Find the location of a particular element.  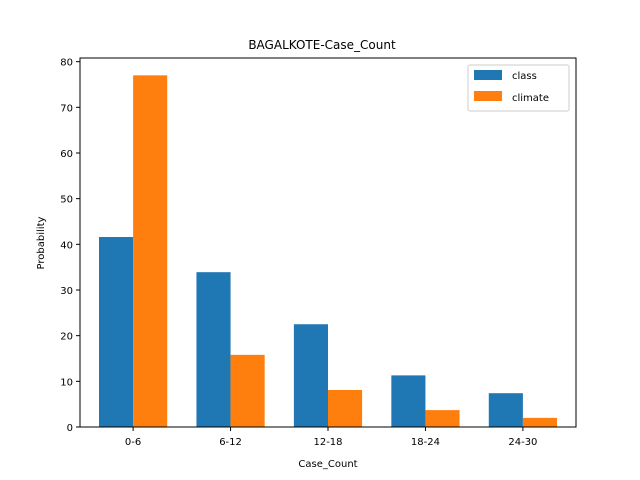

y-tick-label: 10 is located at coordinates (66, 382).